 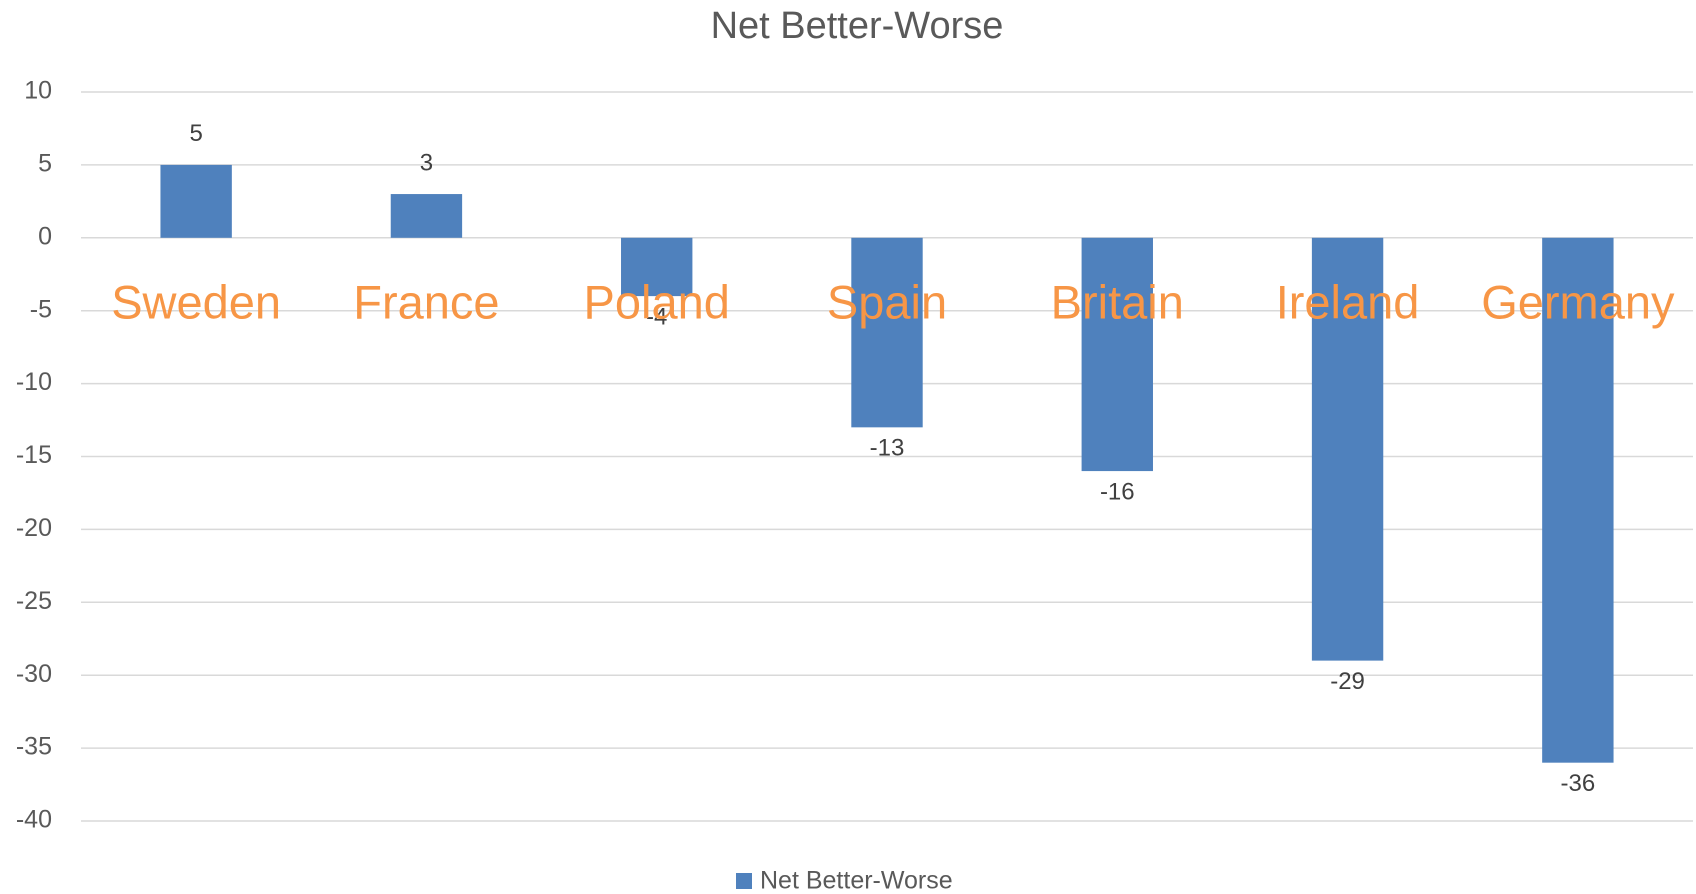 I want to click on x-tick-label: Germany, so click(x=1578, y=301).